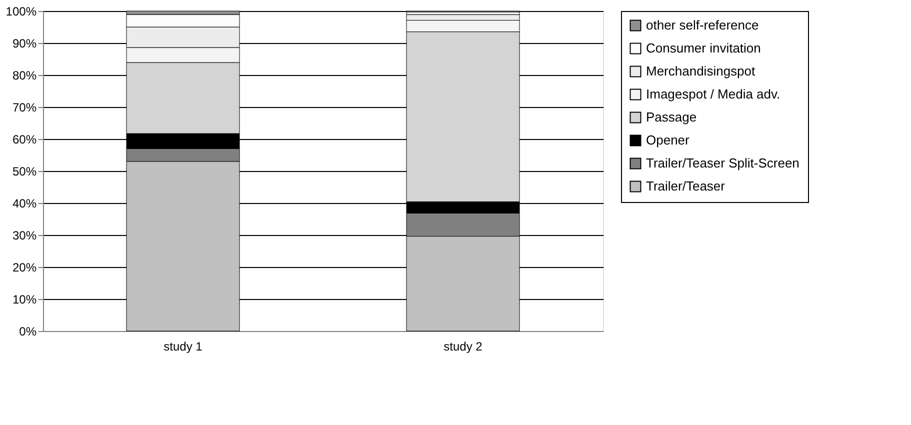  What do you see at coordinates (24, 267) in the screenshot?
I see `y-tick-label: 20%` at bounding box center [24, 267].